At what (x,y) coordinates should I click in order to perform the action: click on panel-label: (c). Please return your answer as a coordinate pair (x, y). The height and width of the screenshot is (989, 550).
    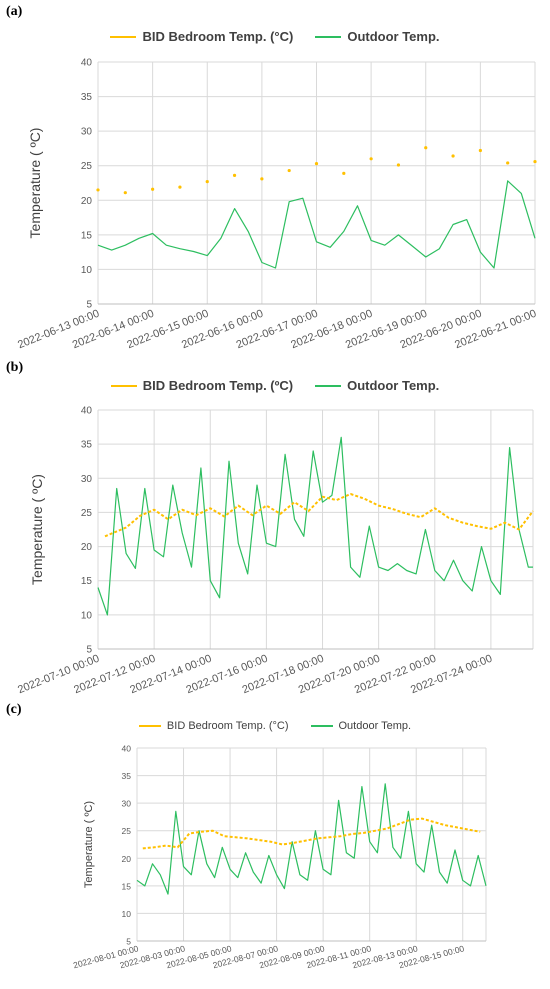
    Looking at the image, I should click on (14, 709).